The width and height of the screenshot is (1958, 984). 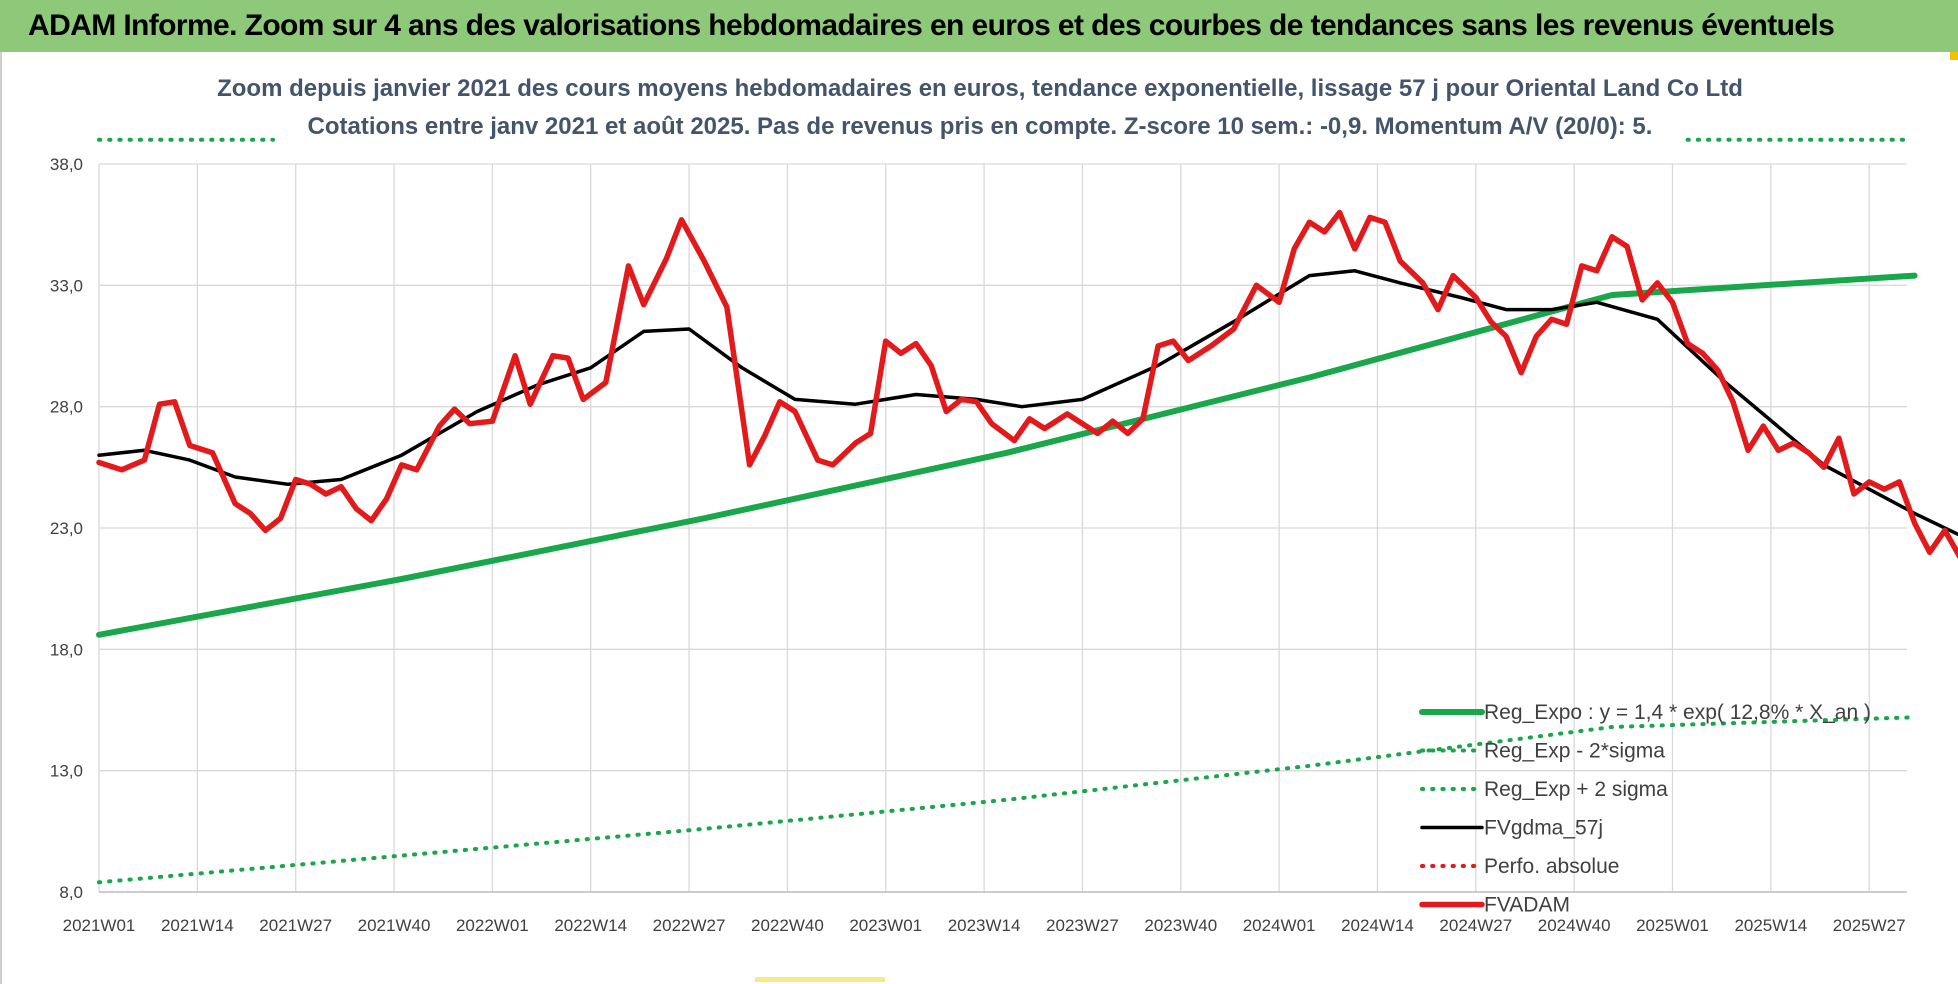 I want to click on x-tick-label: 2022W14, so click(x=590, y=925).